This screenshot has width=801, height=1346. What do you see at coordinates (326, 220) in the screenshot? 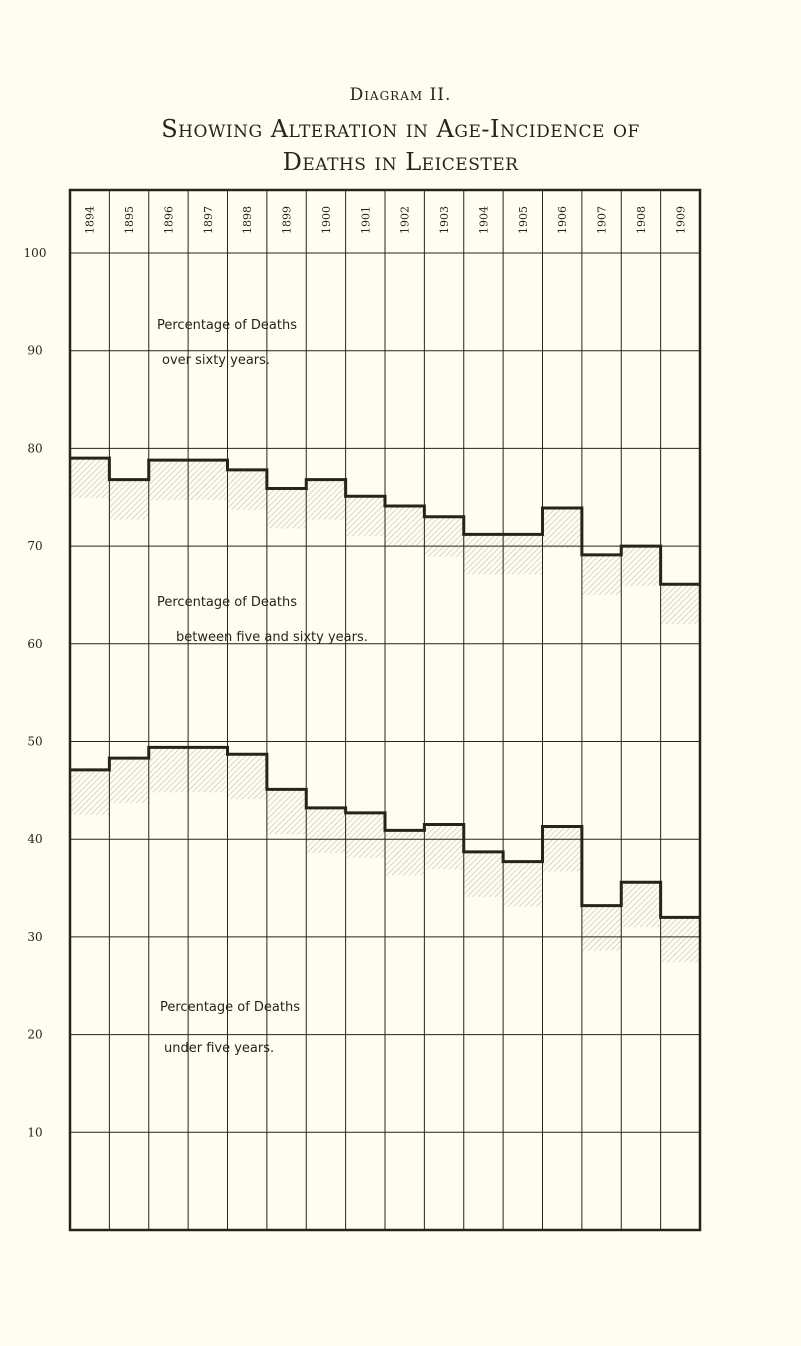
I see `x-tick-label: 1900` at bounding box center [326, 220].